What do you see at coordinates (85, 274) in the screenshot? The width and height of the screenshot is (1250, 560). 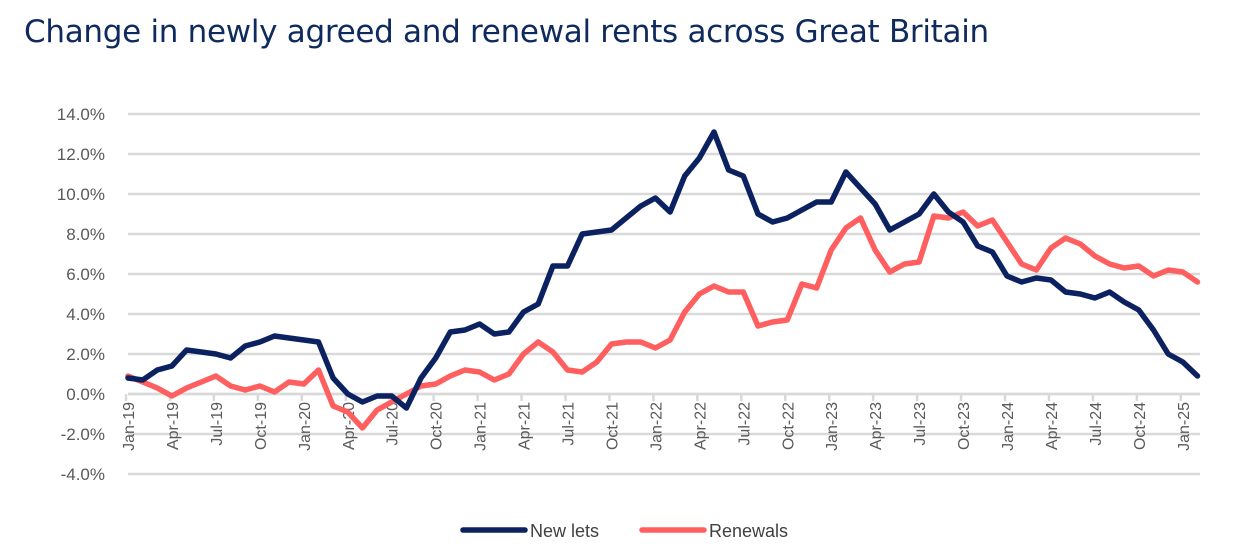 I see `y-tick-label: 6.0%` at bounding box center [85, 274].